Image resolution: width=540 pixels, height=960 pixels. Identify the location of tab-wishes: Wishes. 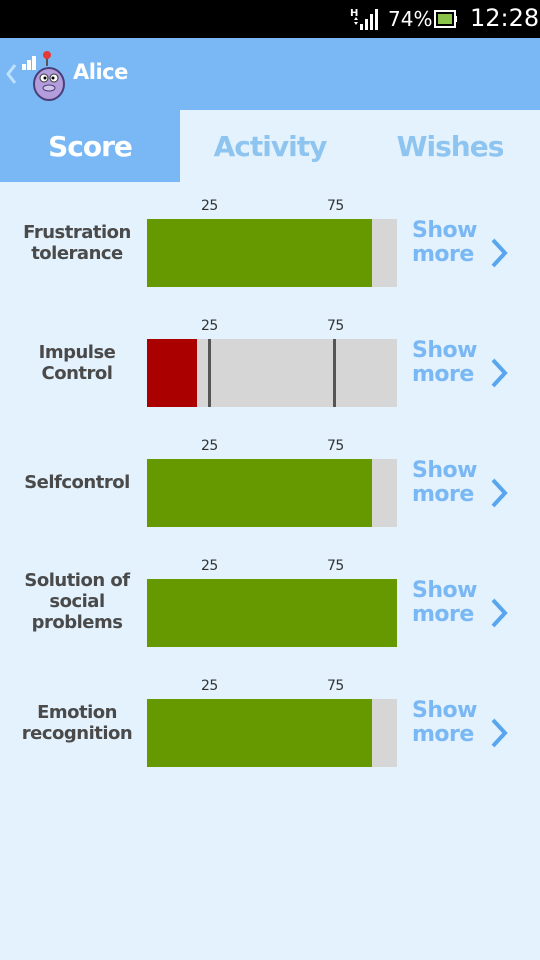
(450, 146).